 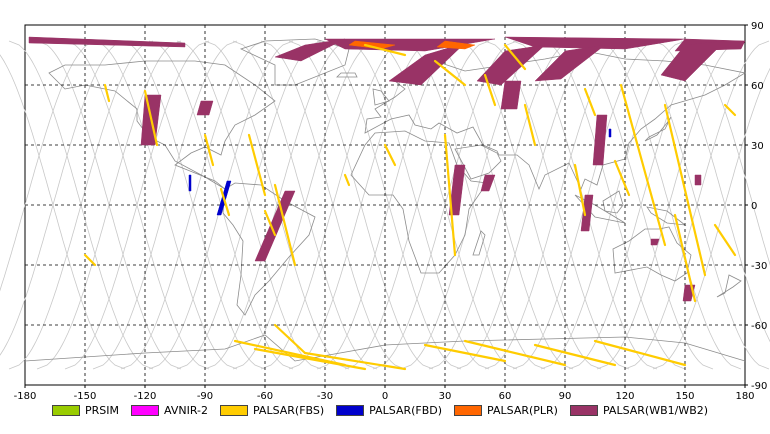 I want to click on x-tick-label: 90, so click(x=565, y=396).